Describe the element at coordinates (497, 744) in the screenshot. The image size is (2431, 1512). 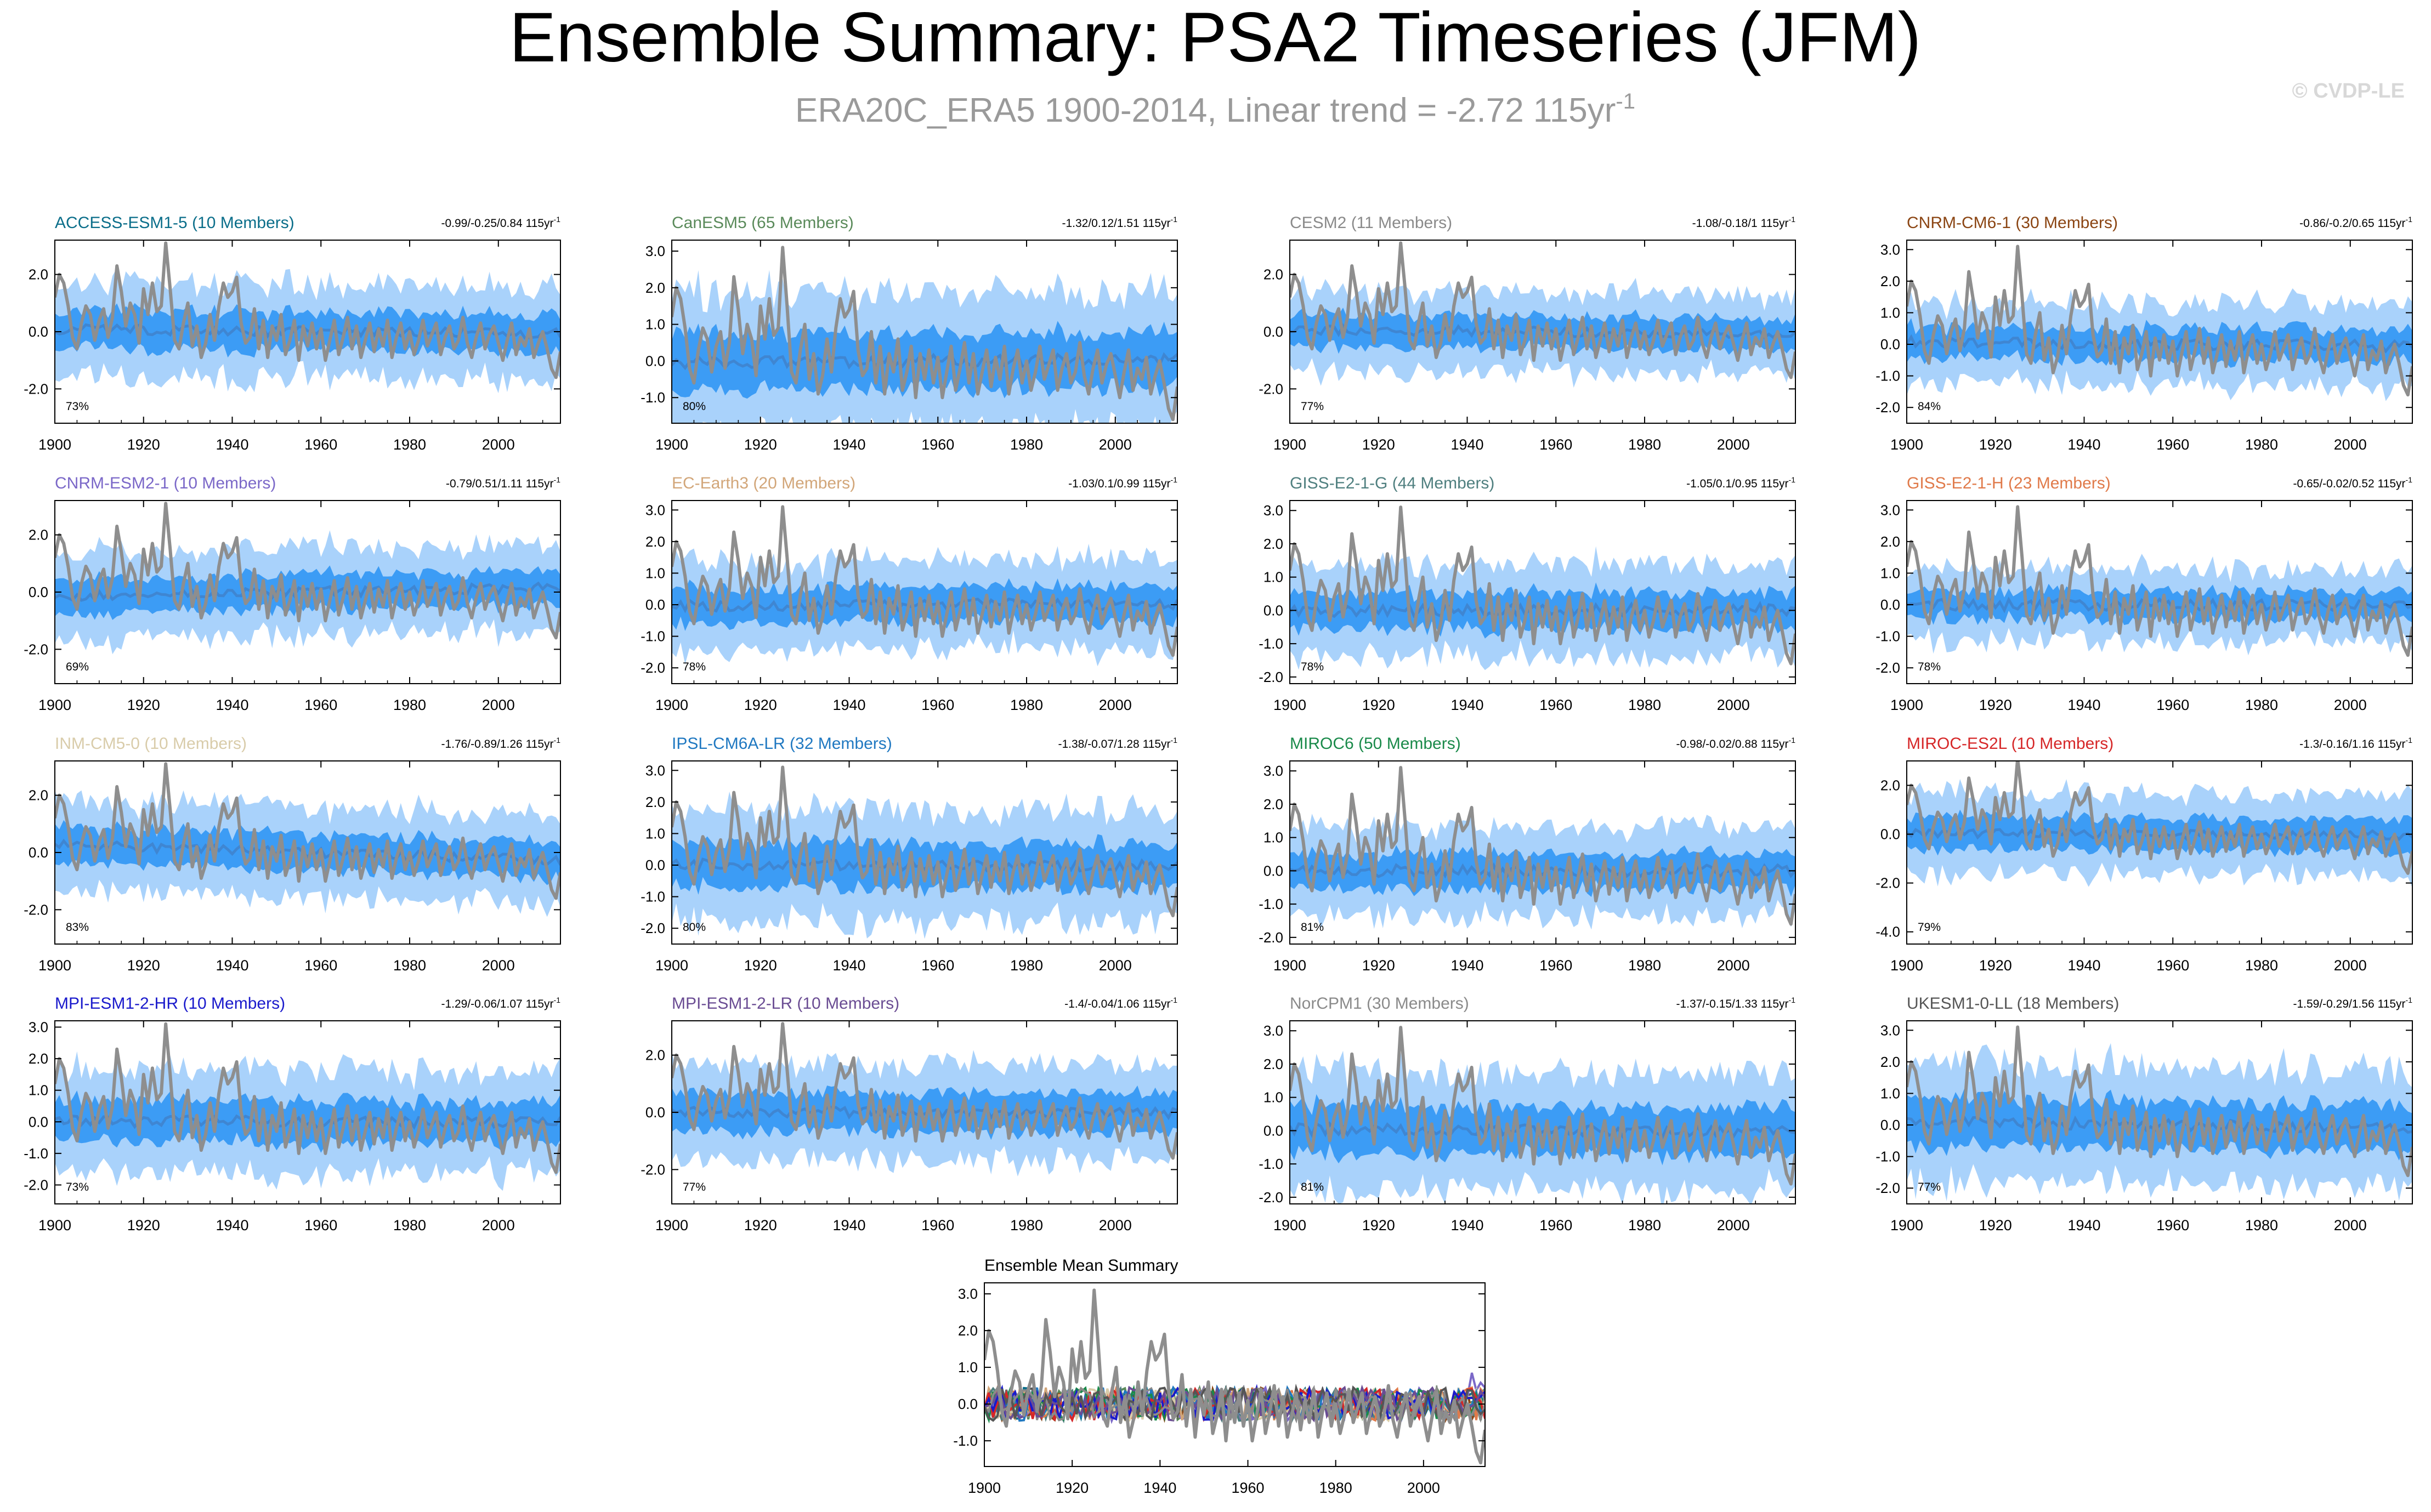
I see `panel-trend-text: -1.76/-0.89/1.26 115yr` at that location.